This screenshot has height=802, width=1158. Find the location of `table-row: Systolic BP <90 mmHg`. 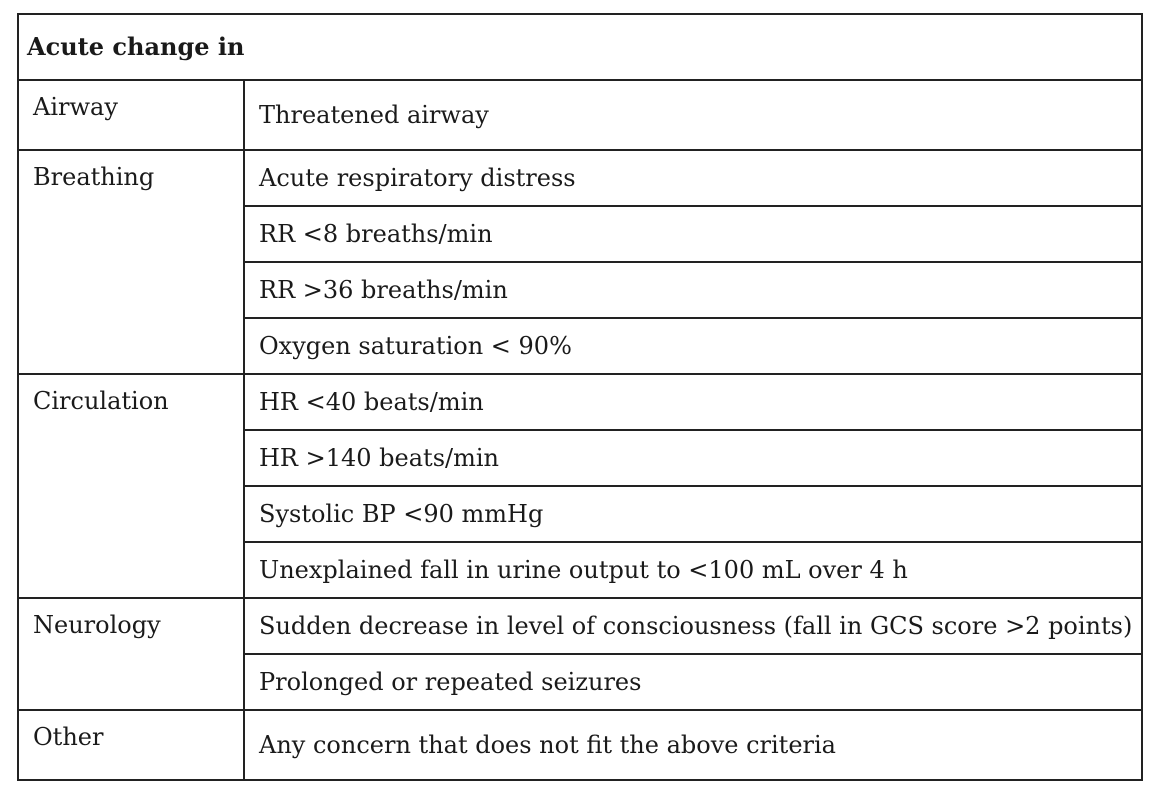

table-row: Systolic BP <90 mmHg is located at coordinates (580, 514).